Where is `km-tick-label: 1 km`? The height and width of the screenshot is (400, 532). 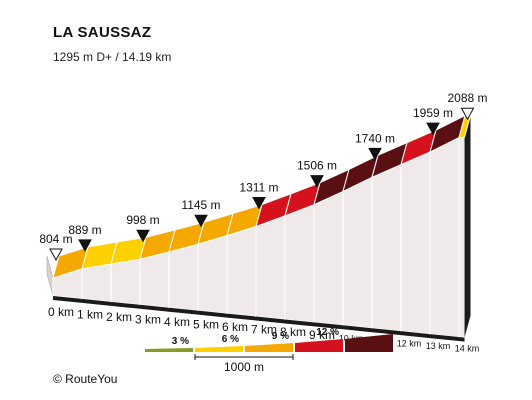
km-tick-label: 1 km is located at coordinates (90, 315).